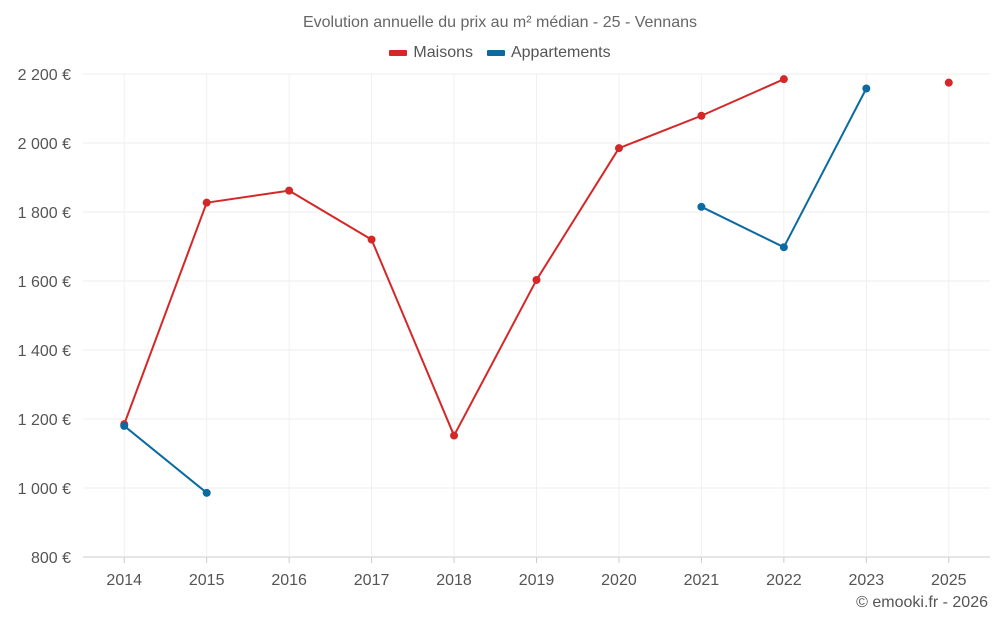  Describe the element at coordinates (44, 282) in the screenshot. I see `y-tick-label: 1 600 €` at that location.